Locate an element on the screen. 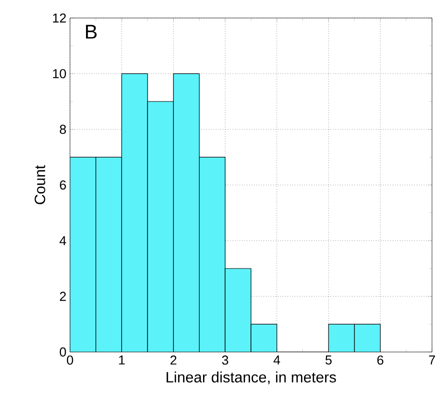 The image size is (441, 413). y-tick-label: 0 is located at coordinates (63, 352).